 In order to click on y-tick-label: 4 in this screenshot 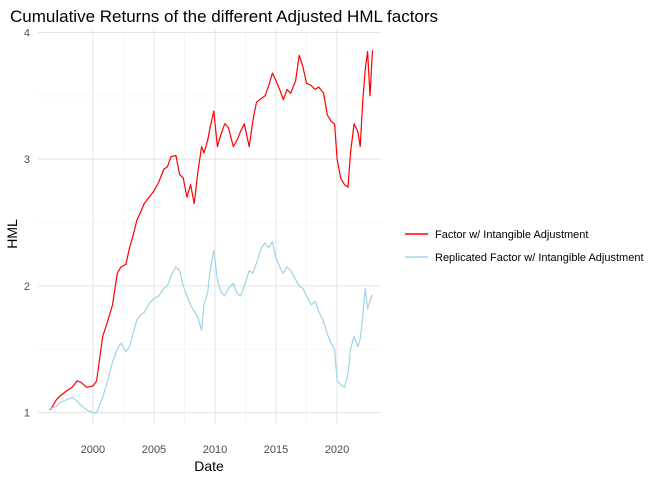, I will do `click(27, 34)`.